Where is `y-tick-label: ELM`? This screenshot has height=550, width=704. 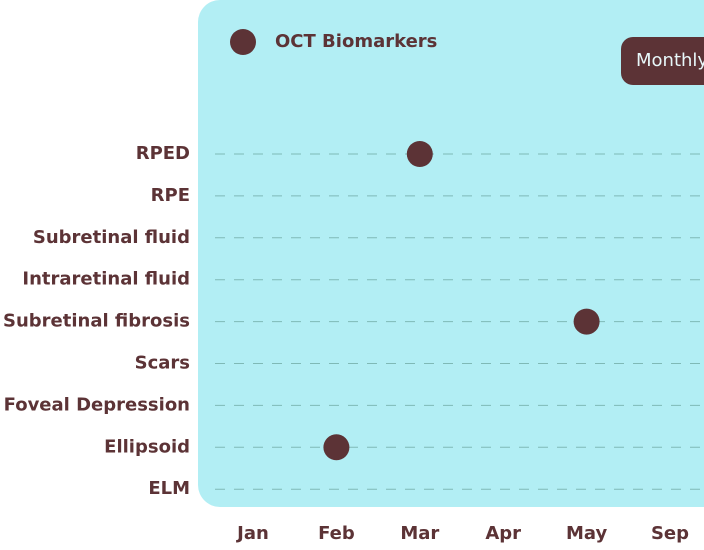
y-tick-label: ELM is located at coordinates (169, 488).